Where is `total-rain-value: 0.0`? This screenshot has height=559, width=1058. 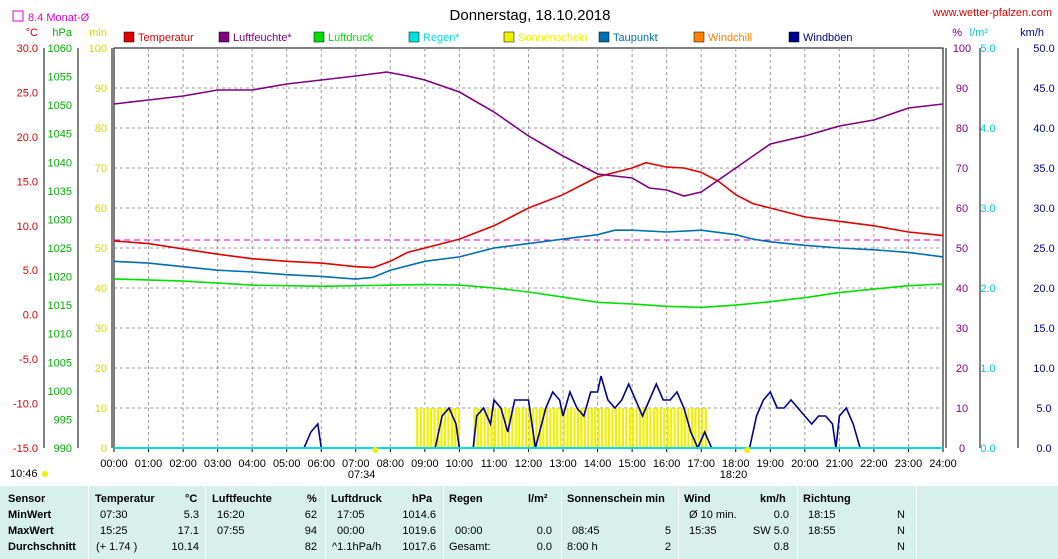
total-rain-value: 0.0 is located at coordinates (544, 547).